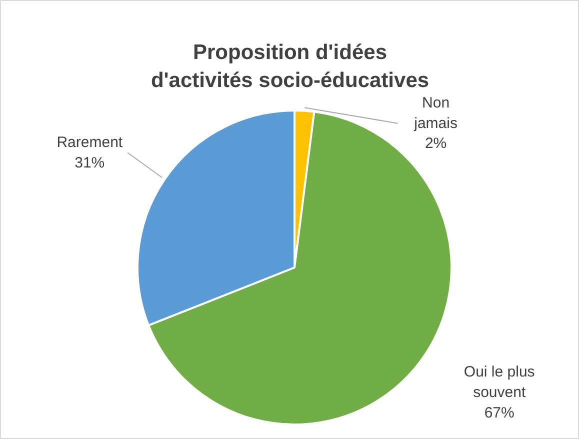 The height and width of the screenshot is (439, 579). I want to click on data-label: 2%, so click(435, 143).